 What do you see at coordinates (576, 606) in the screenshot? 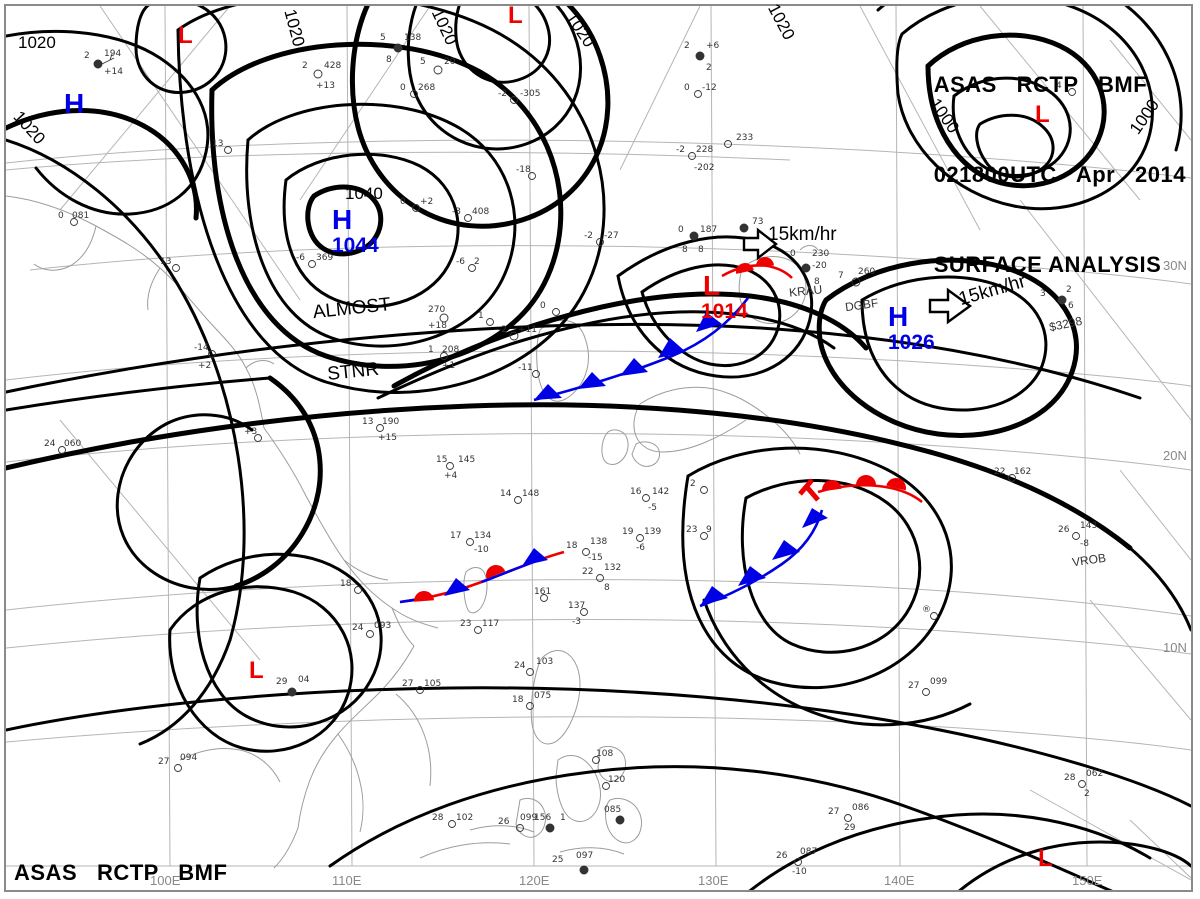
I see `svg-text: 137` at bounding box center [576, 606].